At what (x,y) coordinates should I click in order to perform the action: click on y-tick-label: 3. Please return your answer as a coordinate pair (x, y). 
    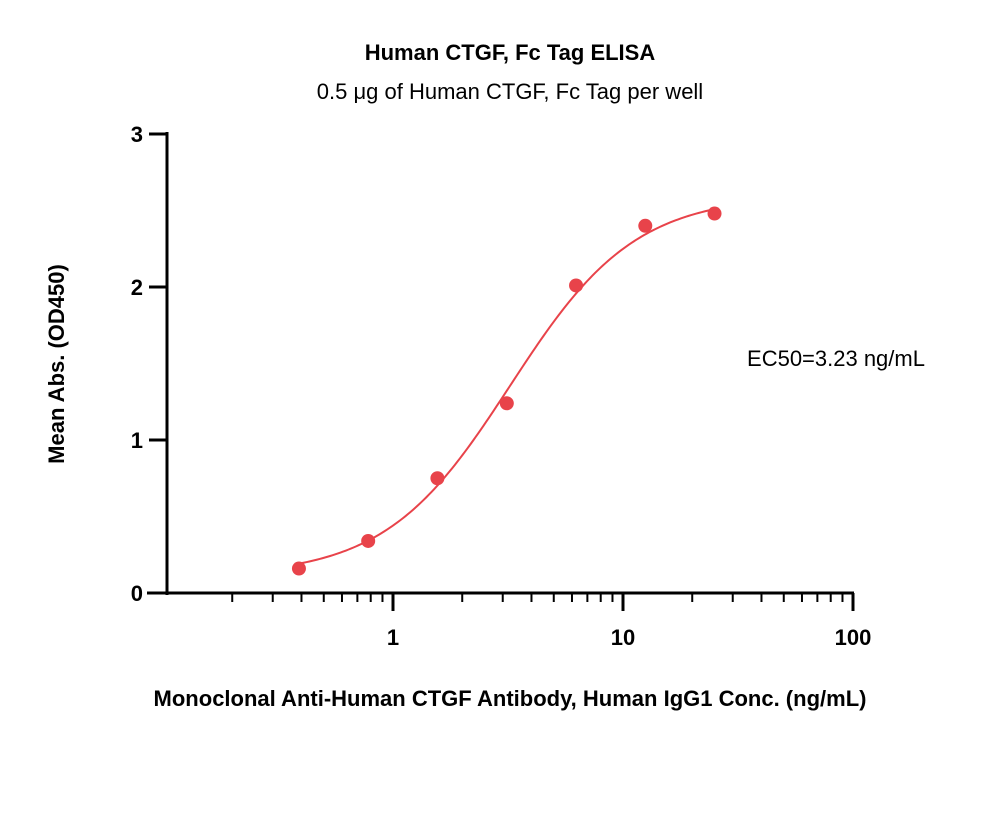
    Looking at the image, I should click on (137, 134).